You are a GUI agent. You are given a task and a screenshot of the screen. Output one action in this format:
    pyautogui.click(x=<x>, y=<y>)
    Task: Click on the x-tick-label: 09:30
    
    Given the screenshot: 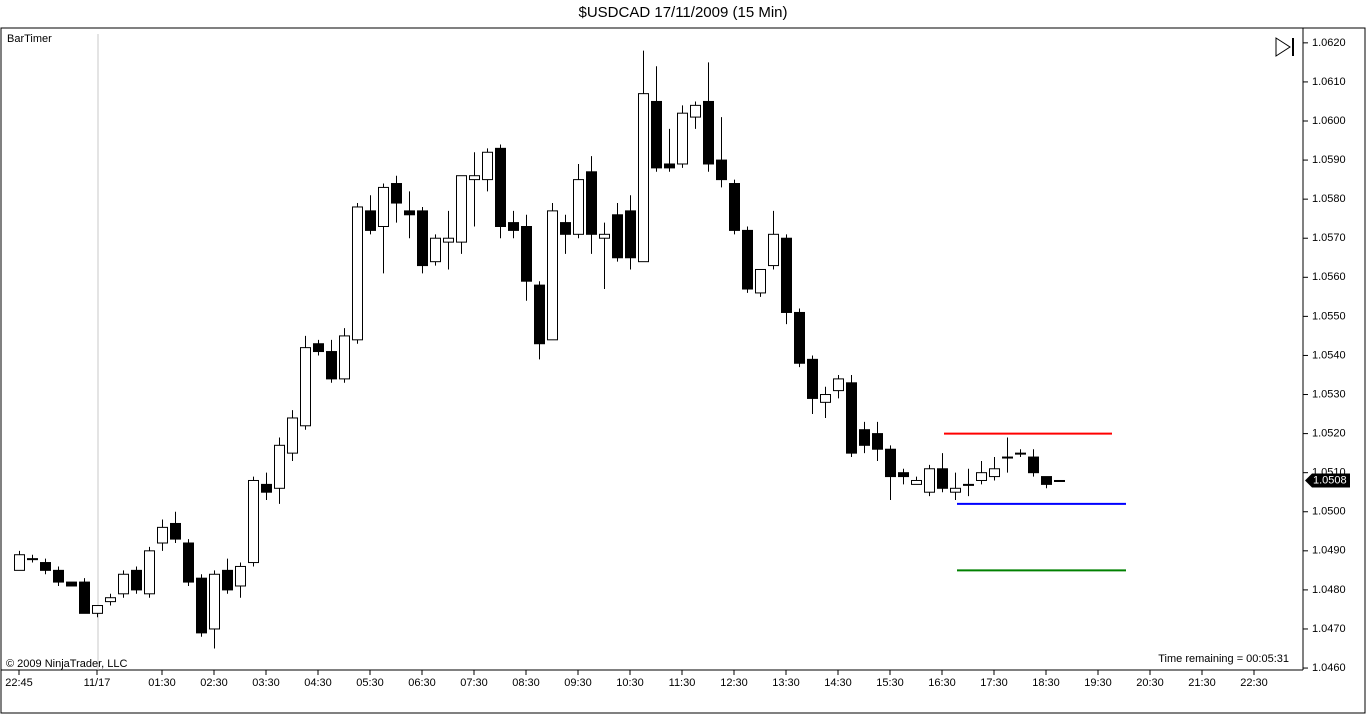 What is the action you would take?
    pyautogui.click(x=578, y=683)
    